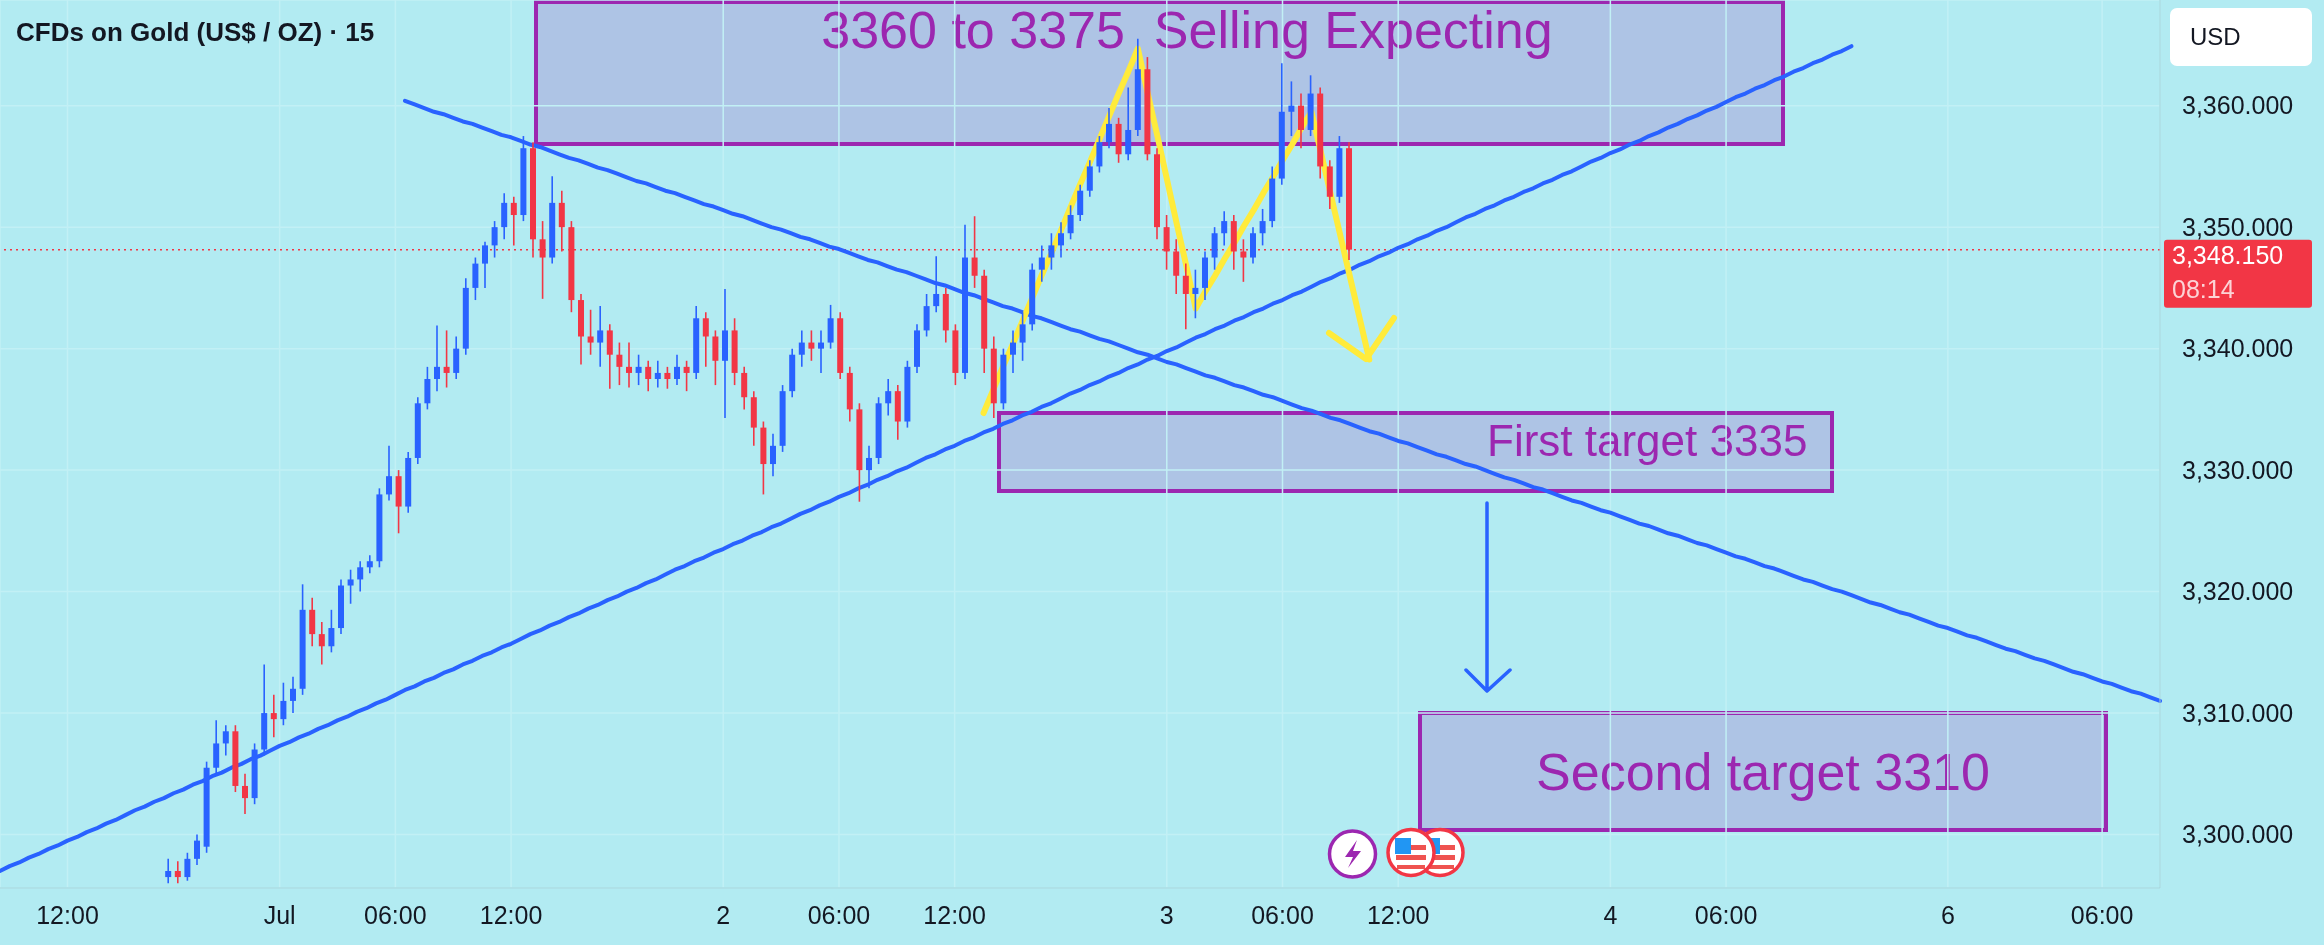 The image size is (2324, 945). I want to click on x-tick-label: 4, so click(1610, 914).